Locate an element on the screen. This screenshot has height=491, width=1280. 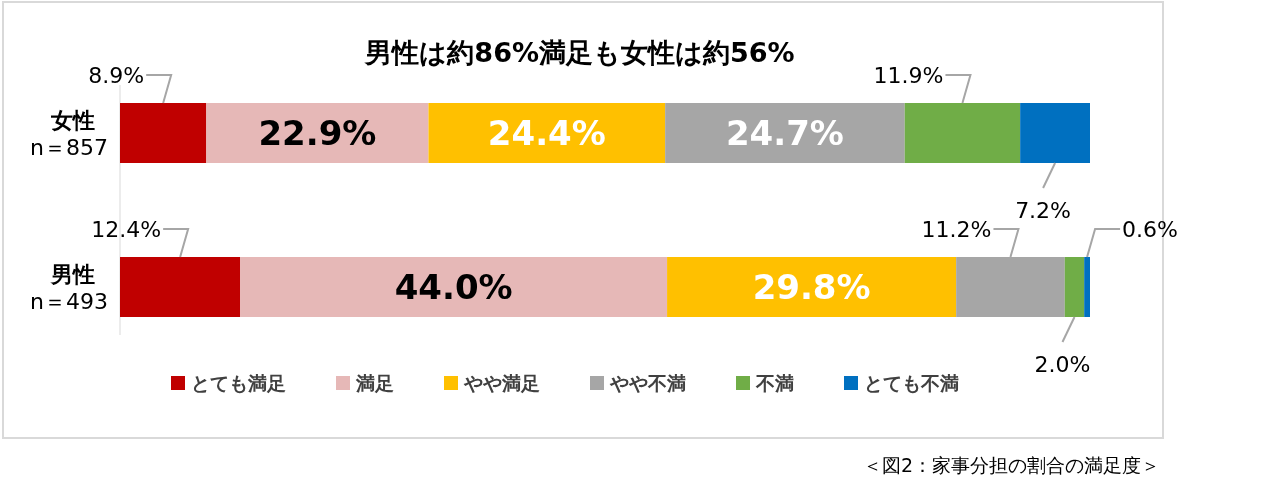
legend-label: やや不満 is located at coordinates (647, 383).